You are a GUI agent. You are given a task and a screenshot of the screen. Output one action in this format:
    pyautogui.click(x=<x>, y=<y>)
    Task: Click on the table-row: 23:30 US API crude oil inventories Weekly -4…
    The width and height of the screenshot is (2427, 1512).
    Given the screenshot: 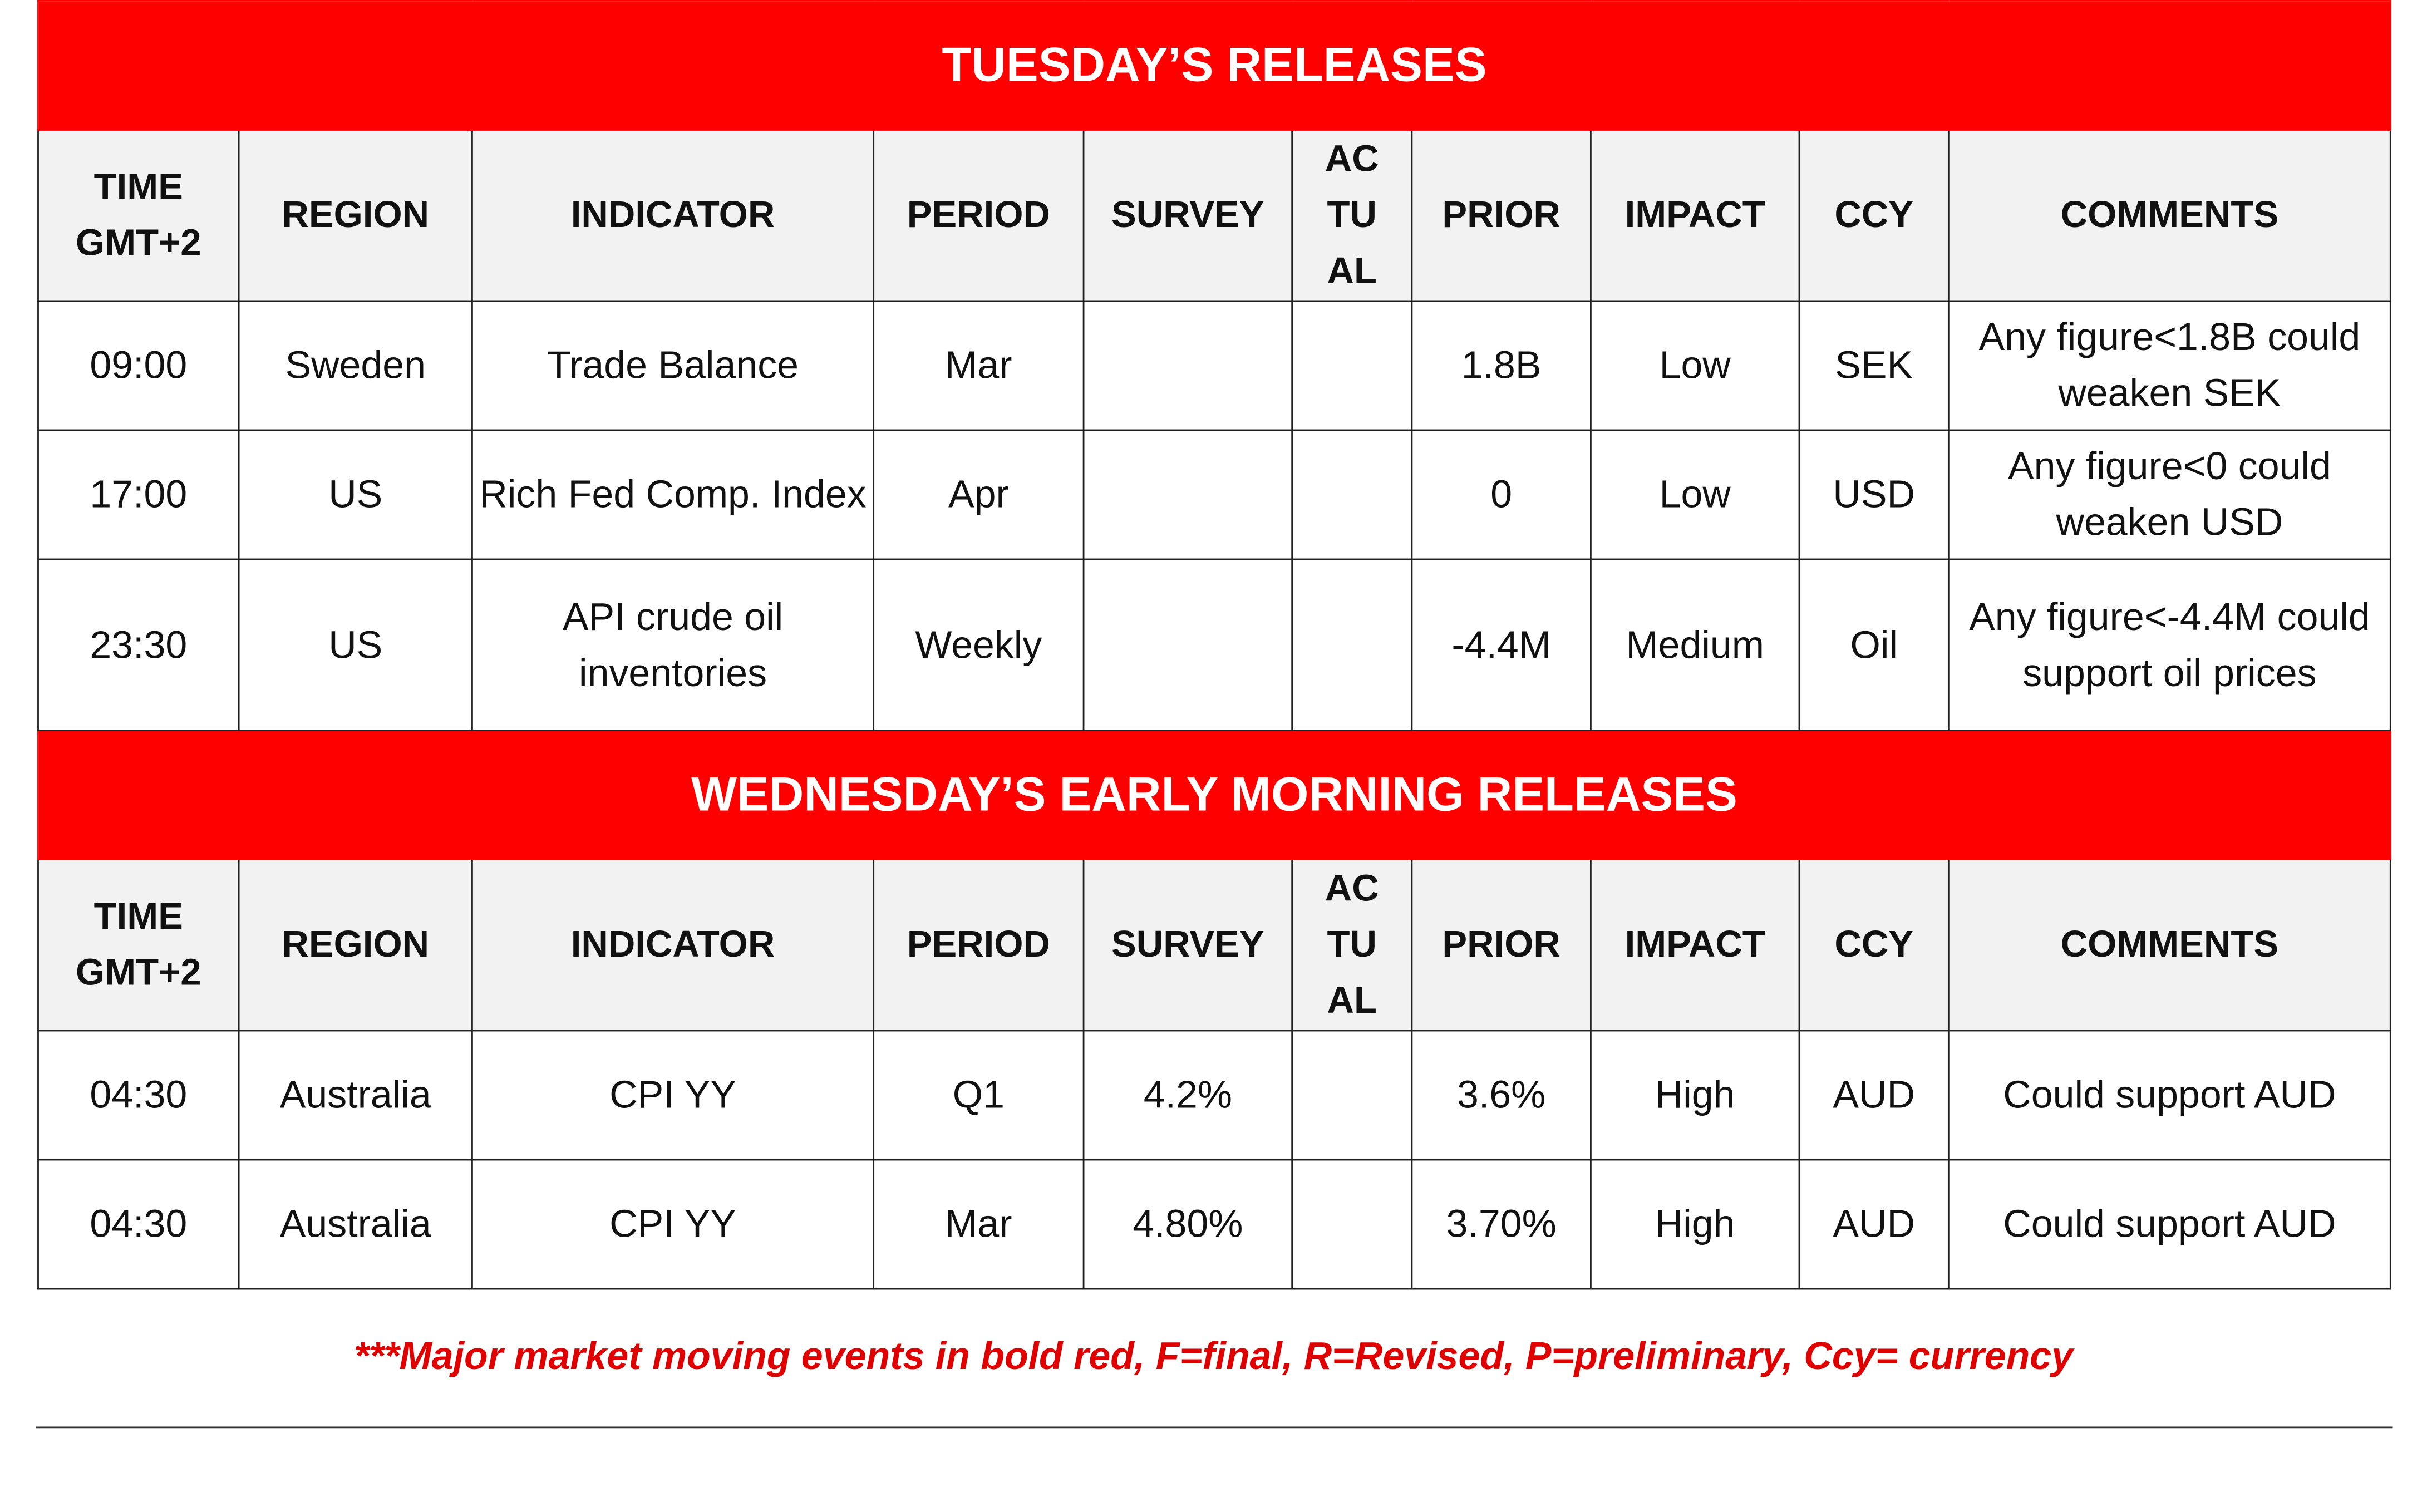 What is the action you would take?
    pyautogui.click(x=1214, y=644)
    